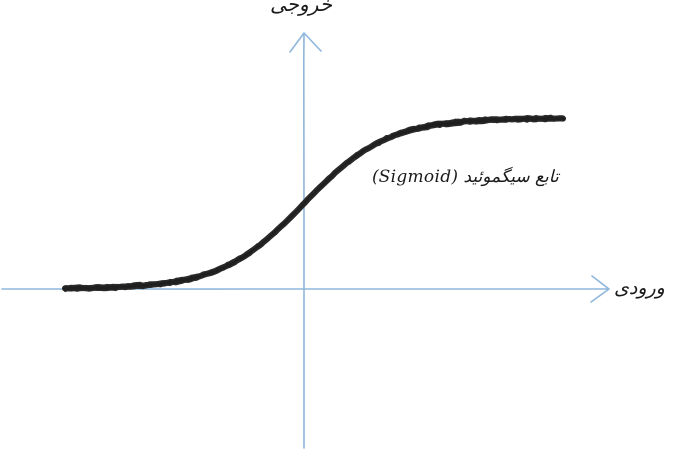 The image size is (684, 452). What do you see at coordinates (600, 289) in the screenshot?
I see `x-axis-arrowhead` at bounding box center [600, 289].